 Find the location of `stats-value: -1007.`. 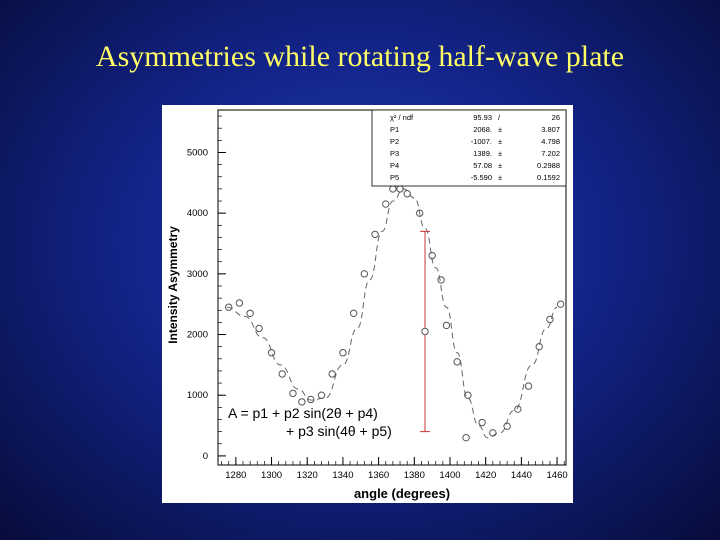

stats-value: -1007. is located at coordinates (481, 141).